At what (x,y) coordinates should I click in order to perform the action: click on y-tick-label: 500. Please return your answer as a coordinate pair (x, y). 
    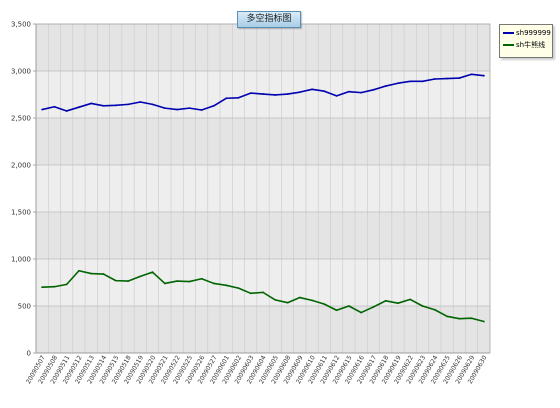
    Looking at the image, I should click on (24, 307).